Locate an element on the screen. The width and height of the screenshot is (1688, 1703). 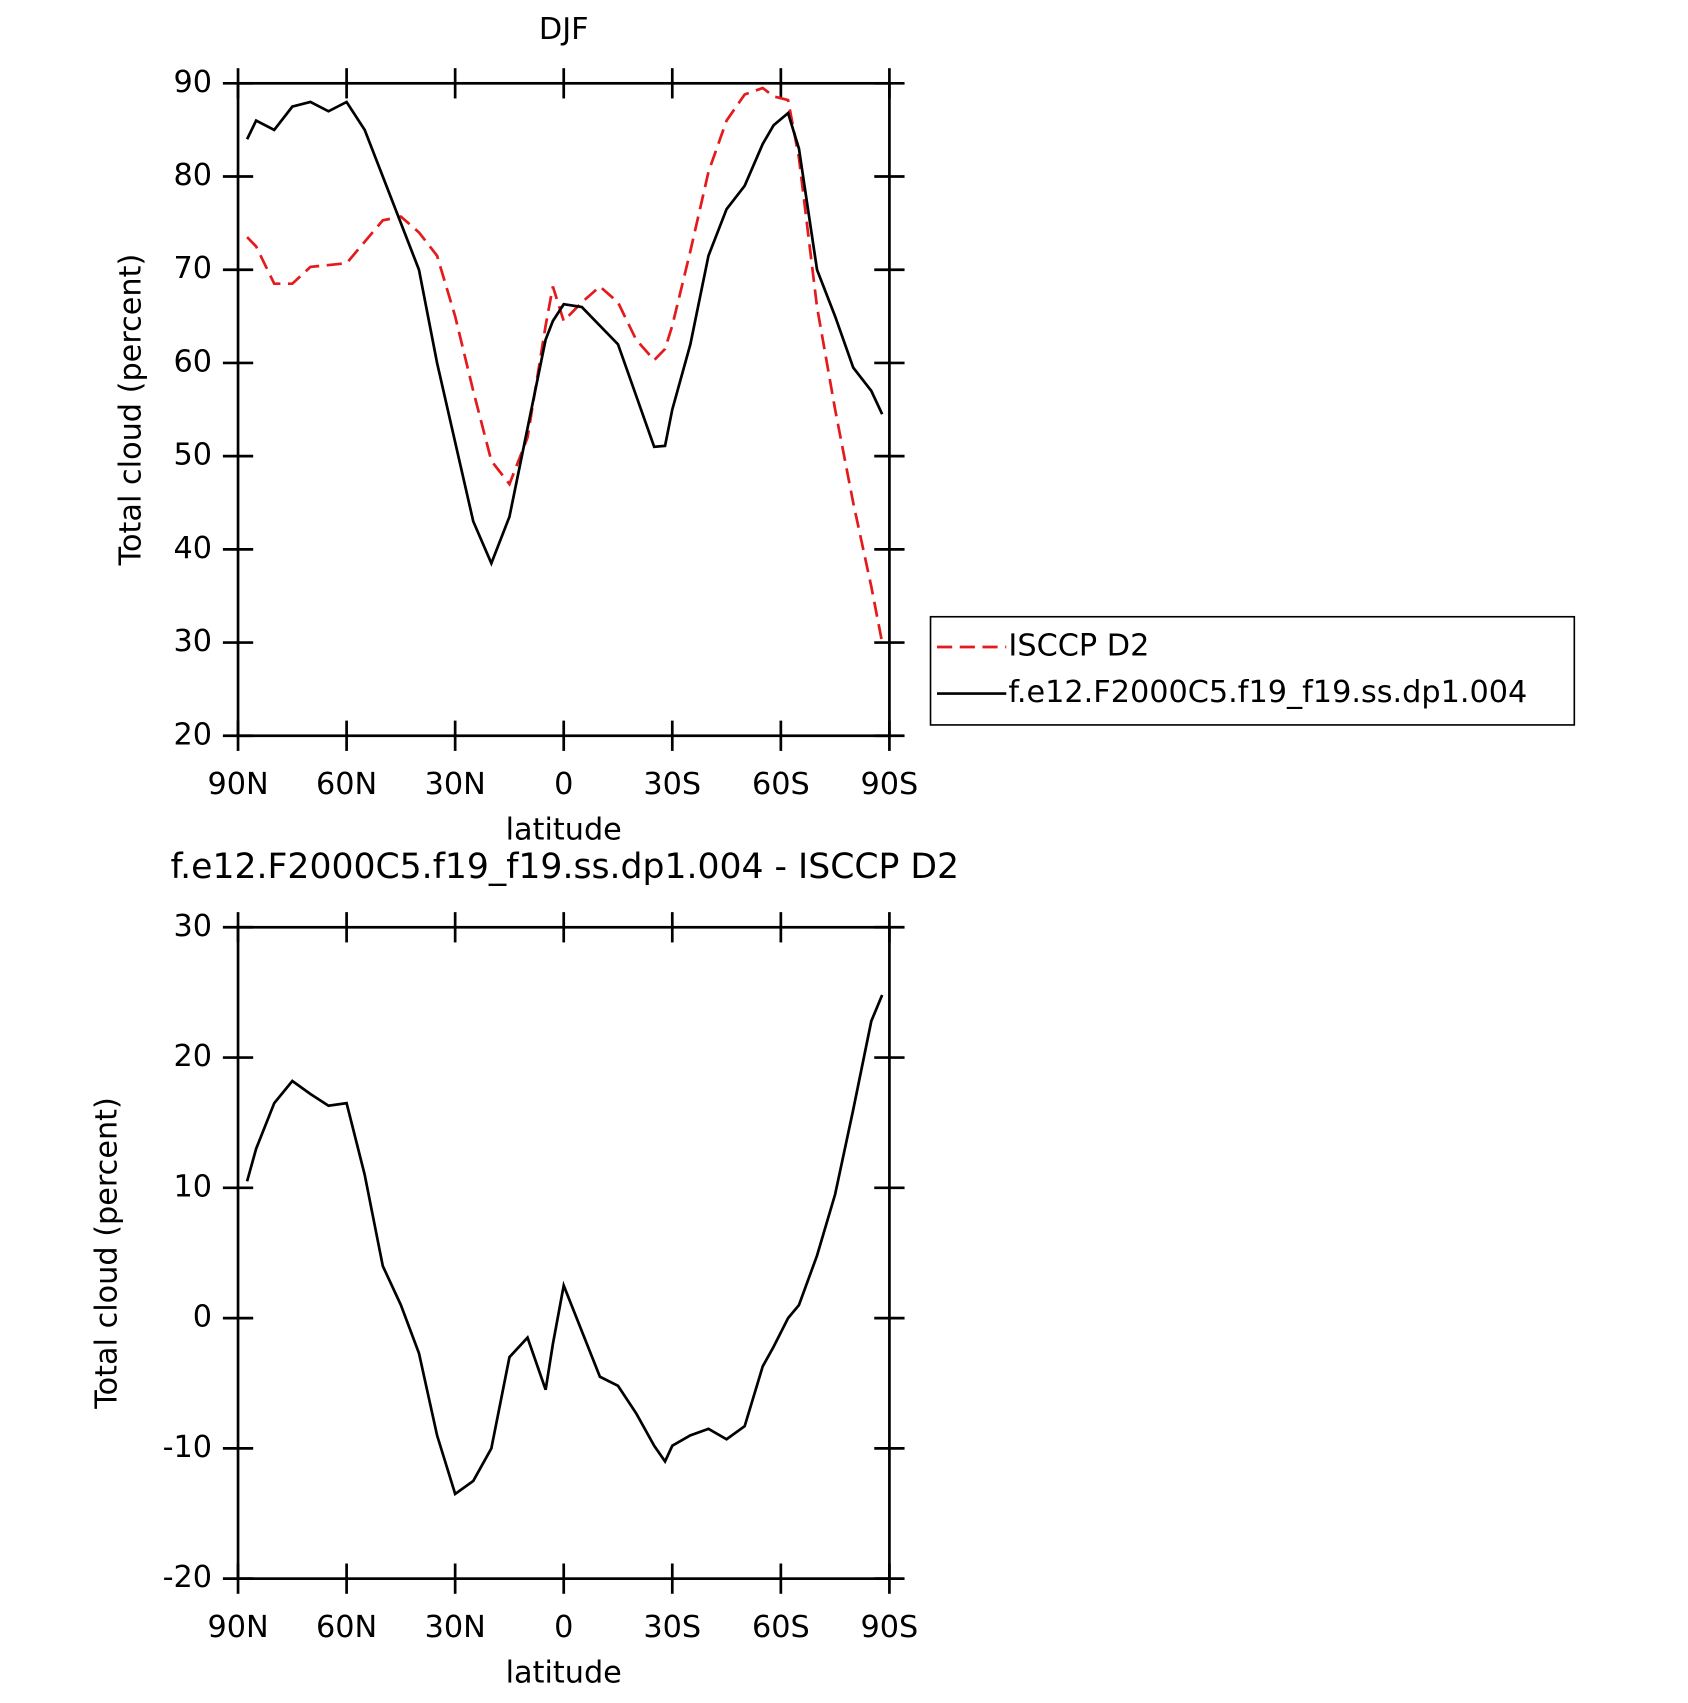
legend-label: f.e12.F2000C5.f19_f19.ss.dp1.004 is located at coordinates (1267, 692).